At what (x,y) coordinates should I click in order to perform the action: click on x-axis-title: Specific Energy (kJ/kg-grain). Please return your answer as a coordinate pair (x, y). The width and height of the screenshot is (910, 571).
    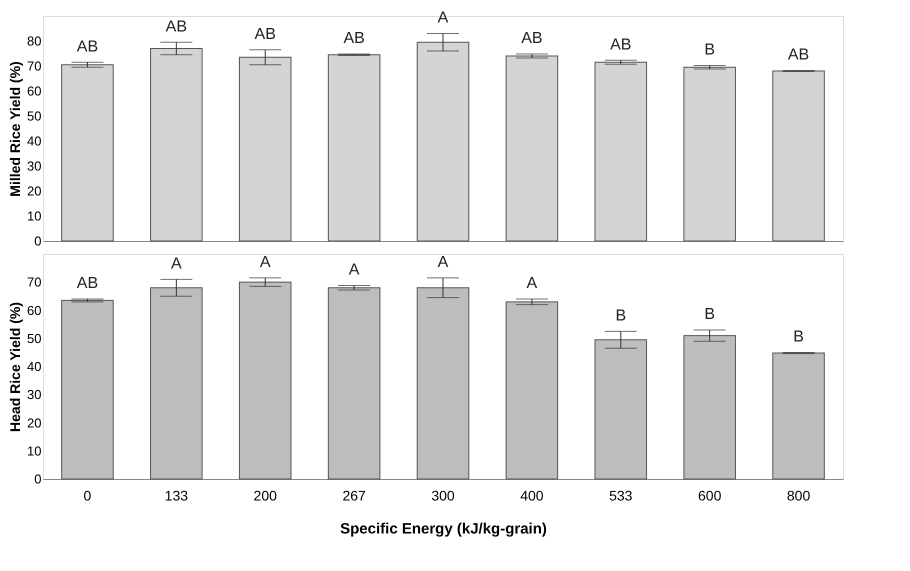
    Looking at the image, I should click on (443, 529).